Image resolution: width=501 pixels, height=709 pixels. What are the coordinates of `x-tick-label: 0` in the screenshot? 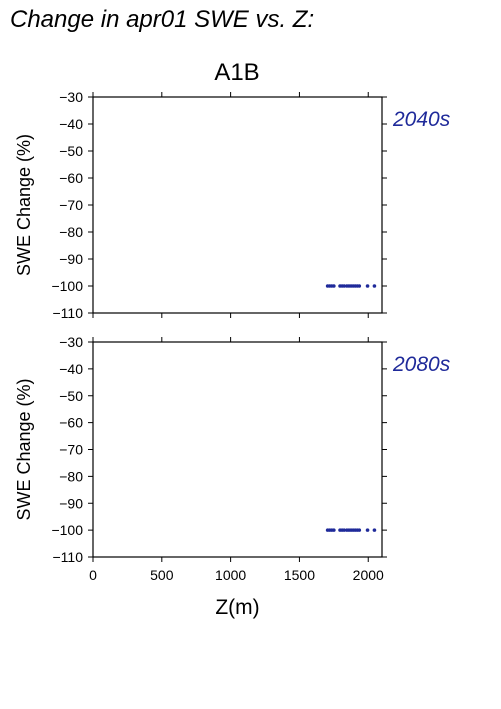 It's located at (93, 575).